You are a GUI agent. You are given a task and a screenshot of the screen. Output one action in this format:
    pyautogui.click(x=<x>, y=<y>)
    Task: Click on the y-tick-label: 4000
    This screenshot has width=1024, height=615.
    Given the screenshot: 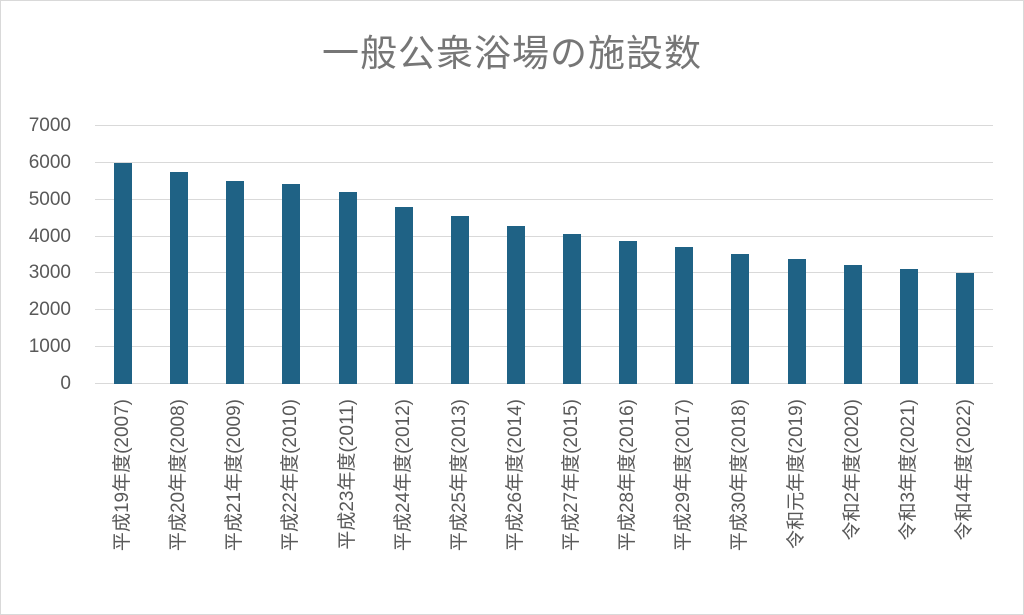 What is the action you would take?
    pyautogui.click(x=49, y=236)
    